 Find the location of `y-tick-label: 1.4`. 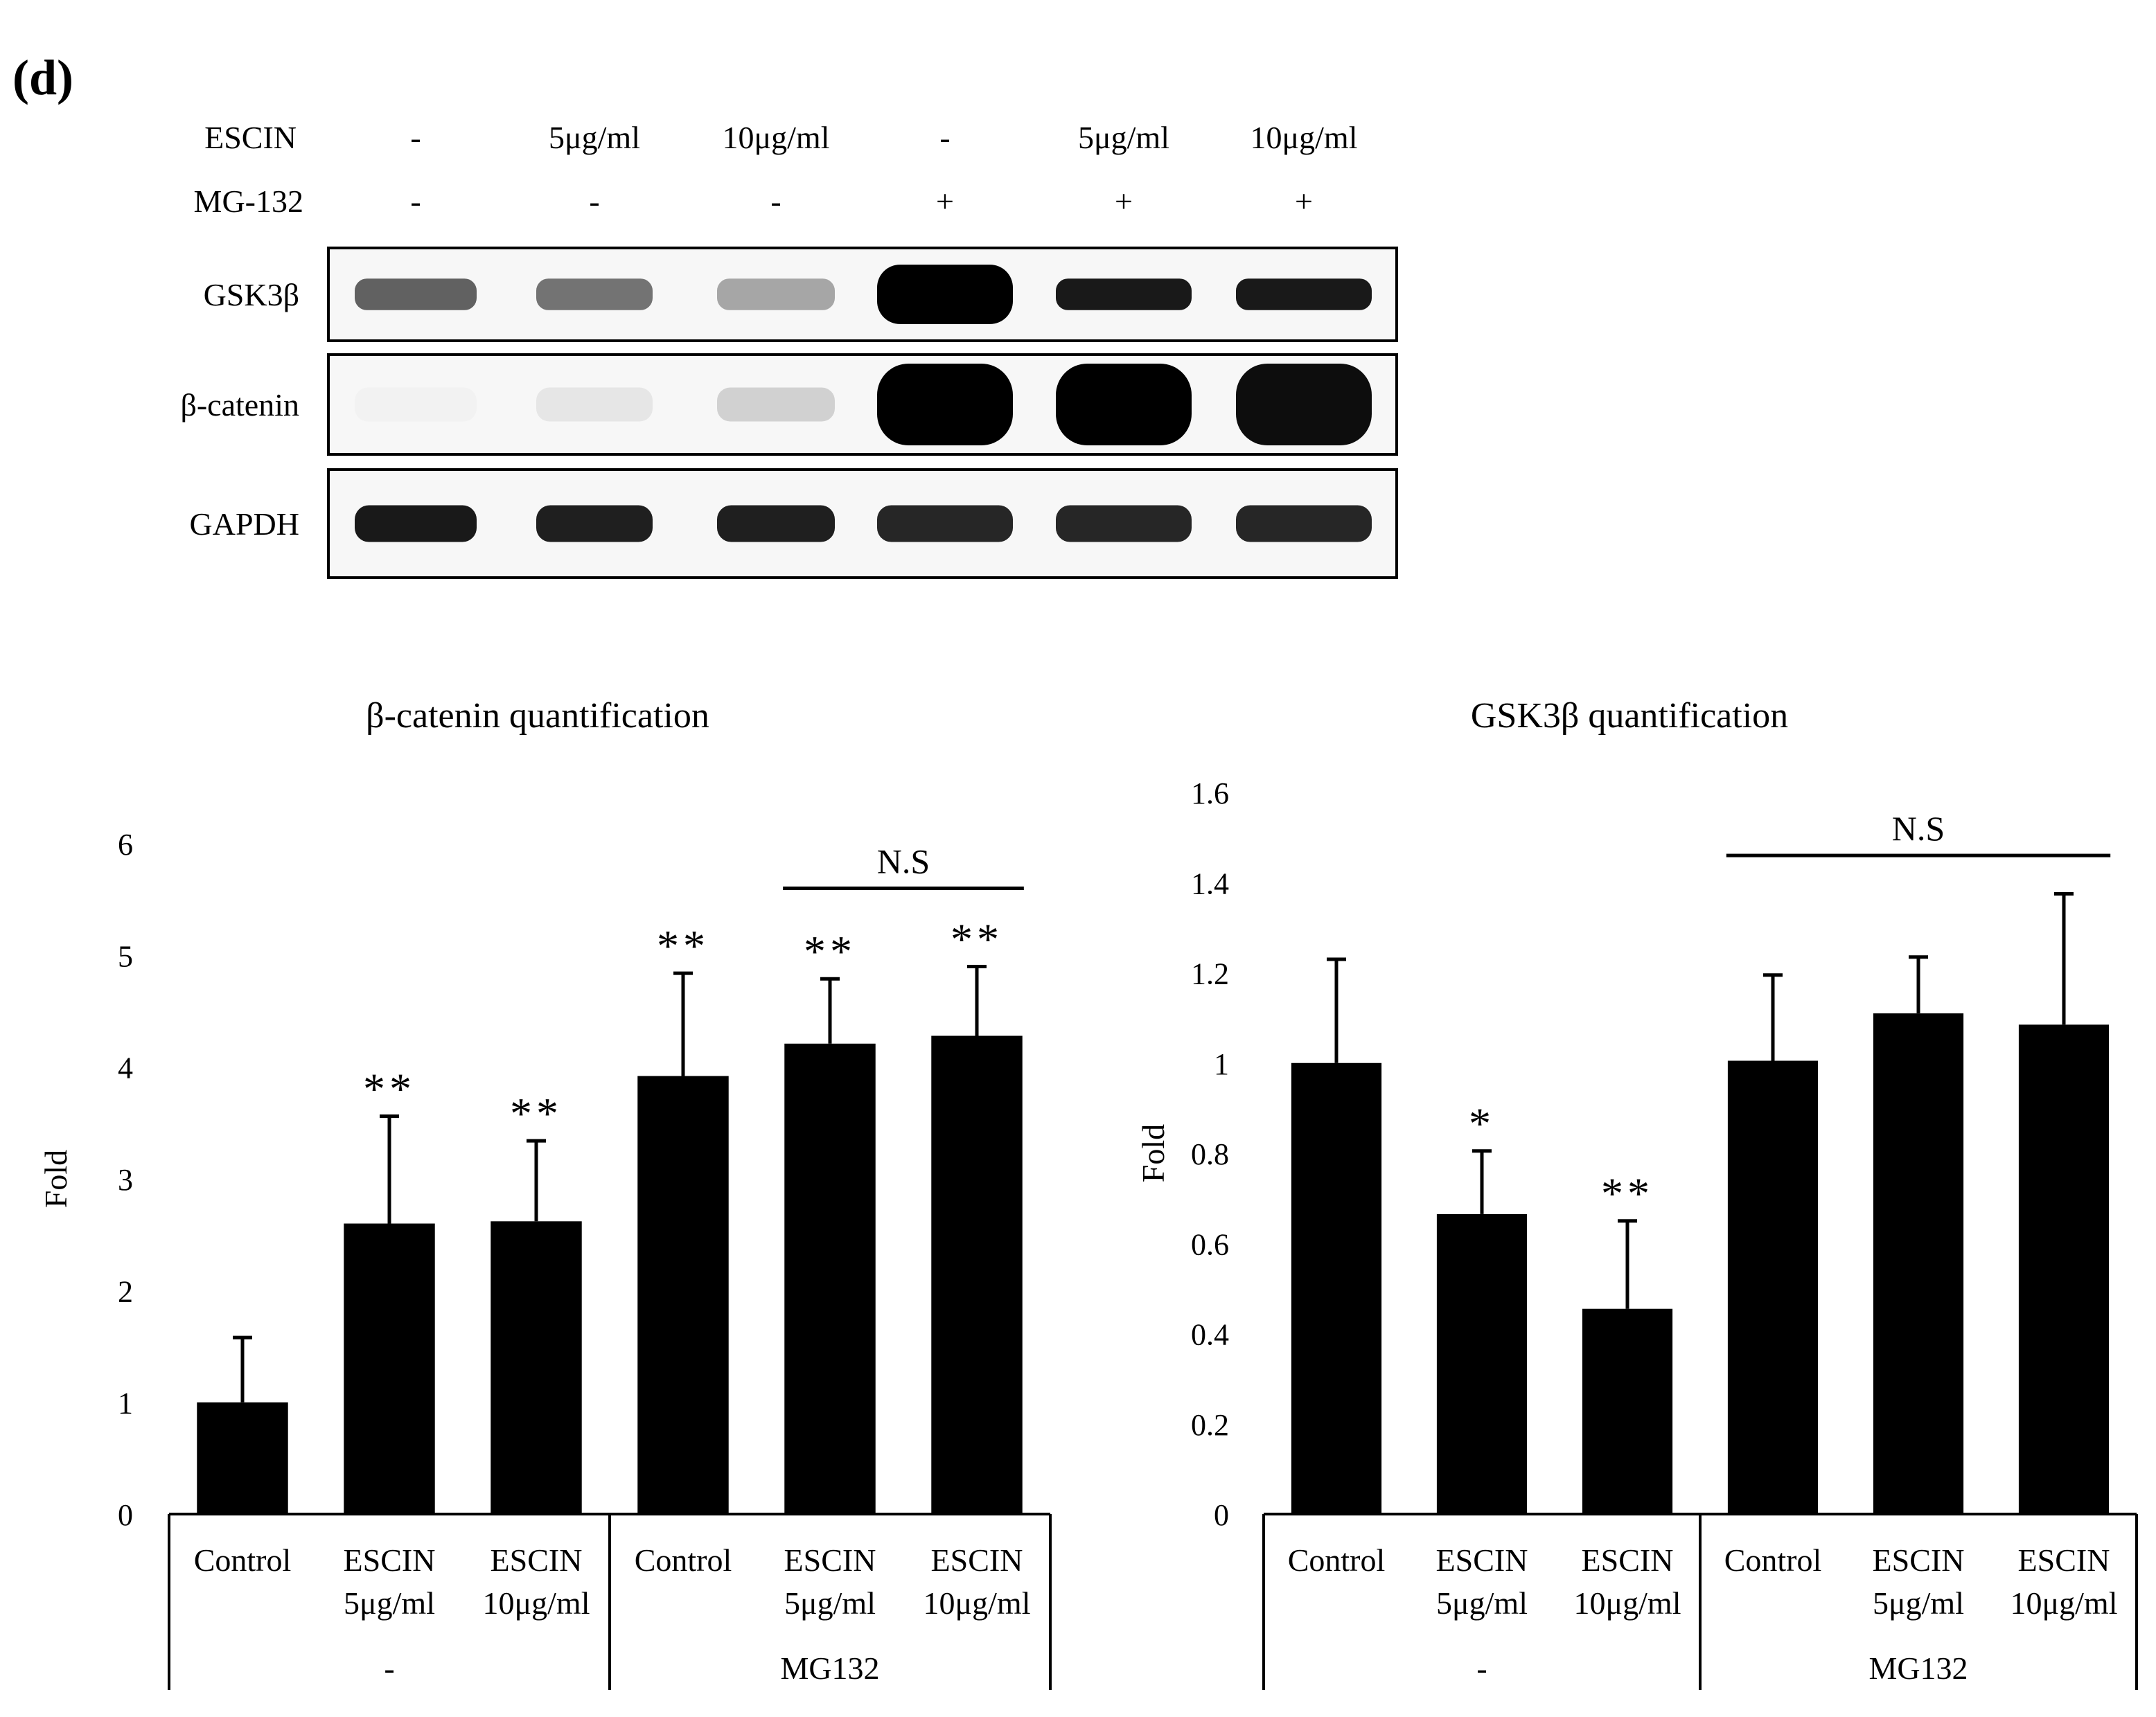

y-tick-label: 1.4 is located at coordinates (1210, 883).